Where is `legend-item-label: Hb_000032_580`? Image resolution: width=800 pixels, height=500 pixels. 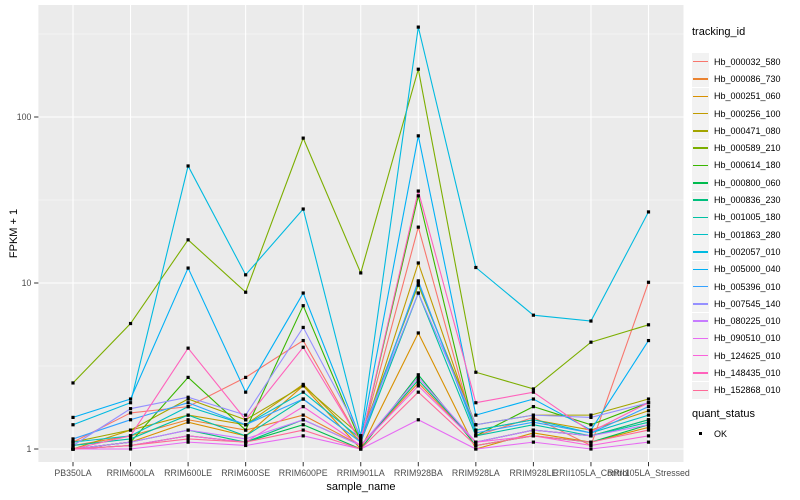
legend-item-label: Hb_000032_580 is located at coordinates (747, 61).